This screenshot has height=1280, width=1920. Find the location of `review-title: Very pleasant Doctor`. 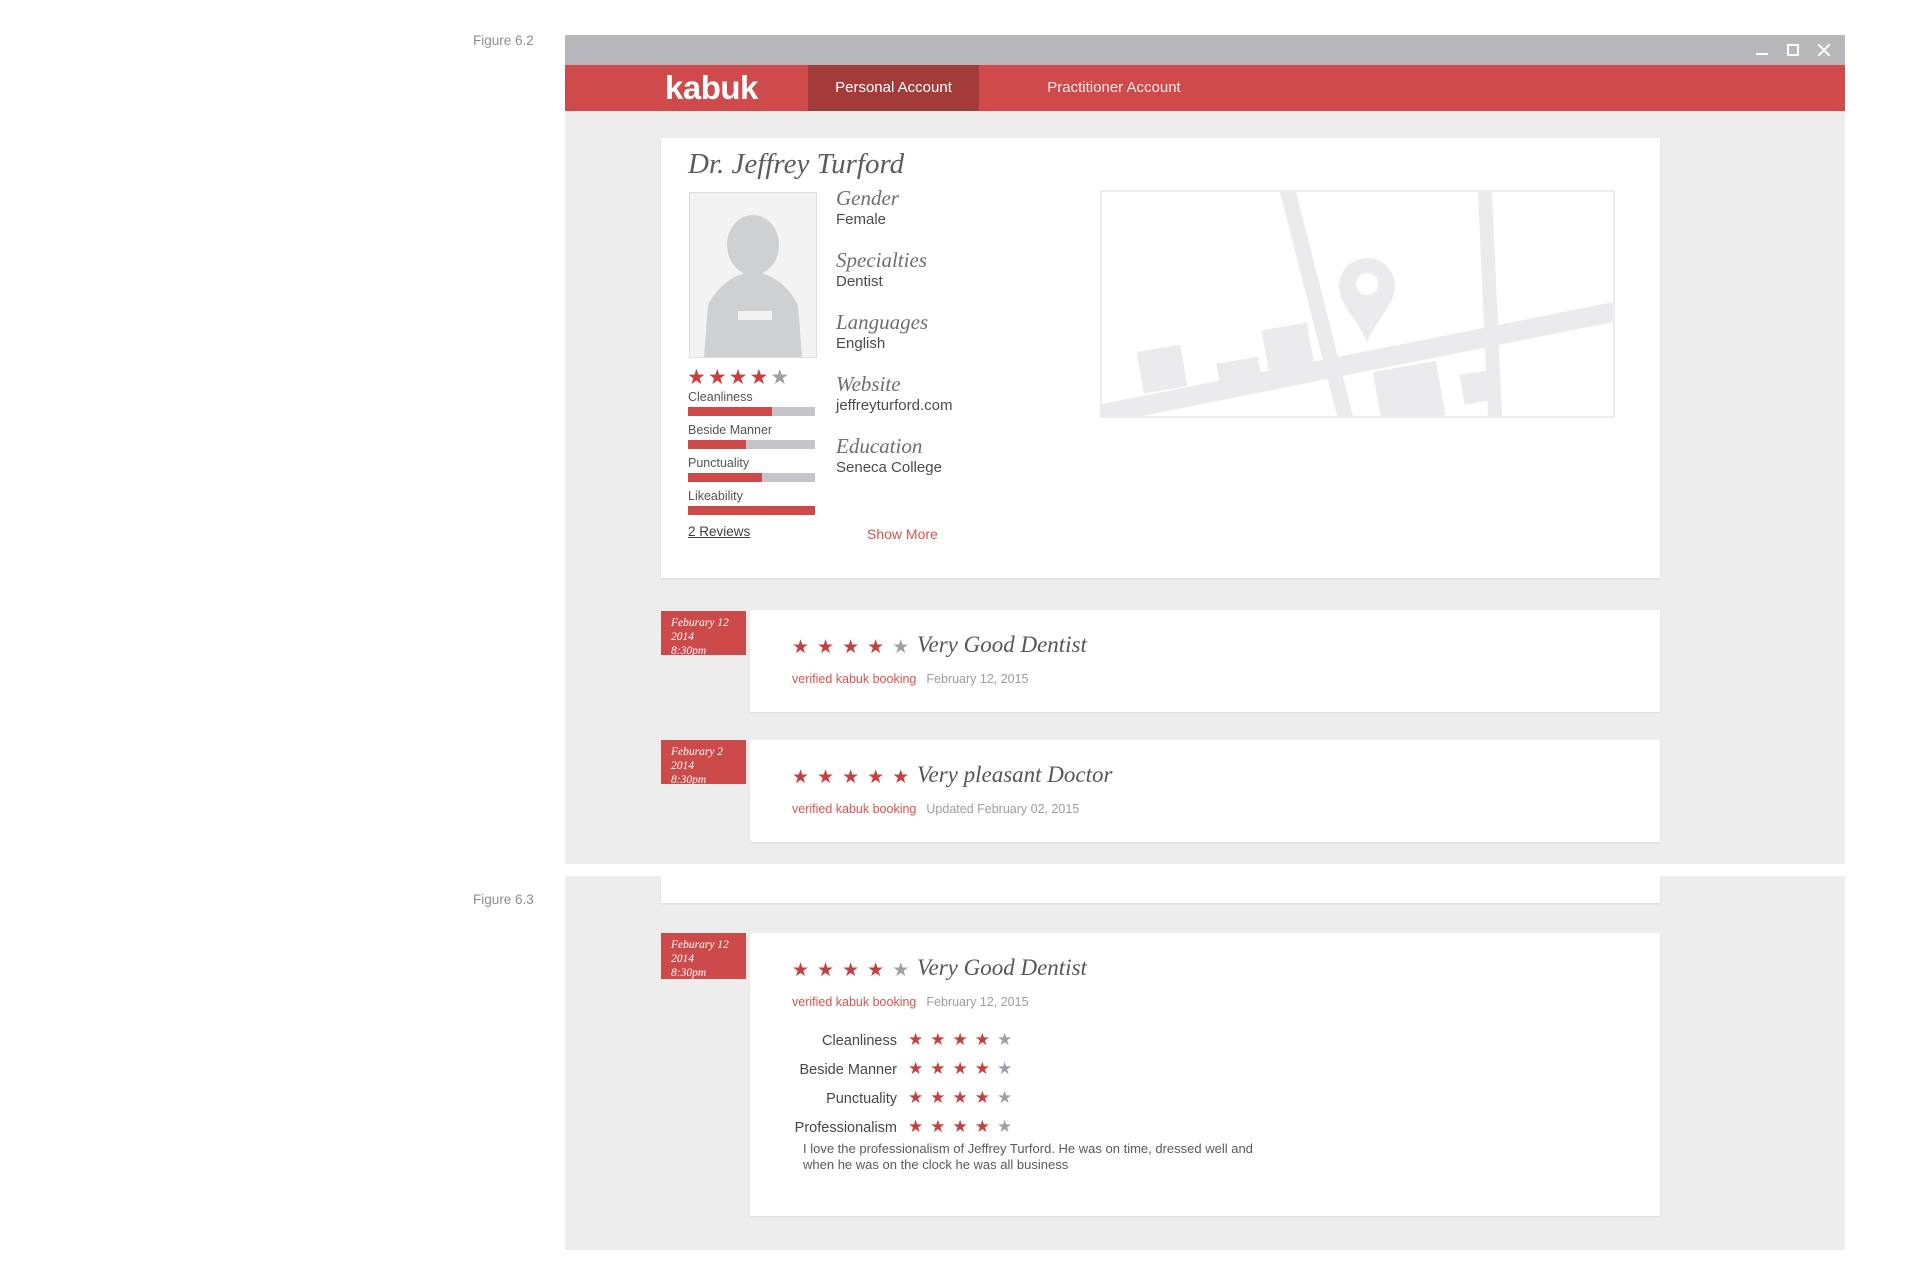

review-title: Very pleasant Doctor is located at coordinates (1015, 774).